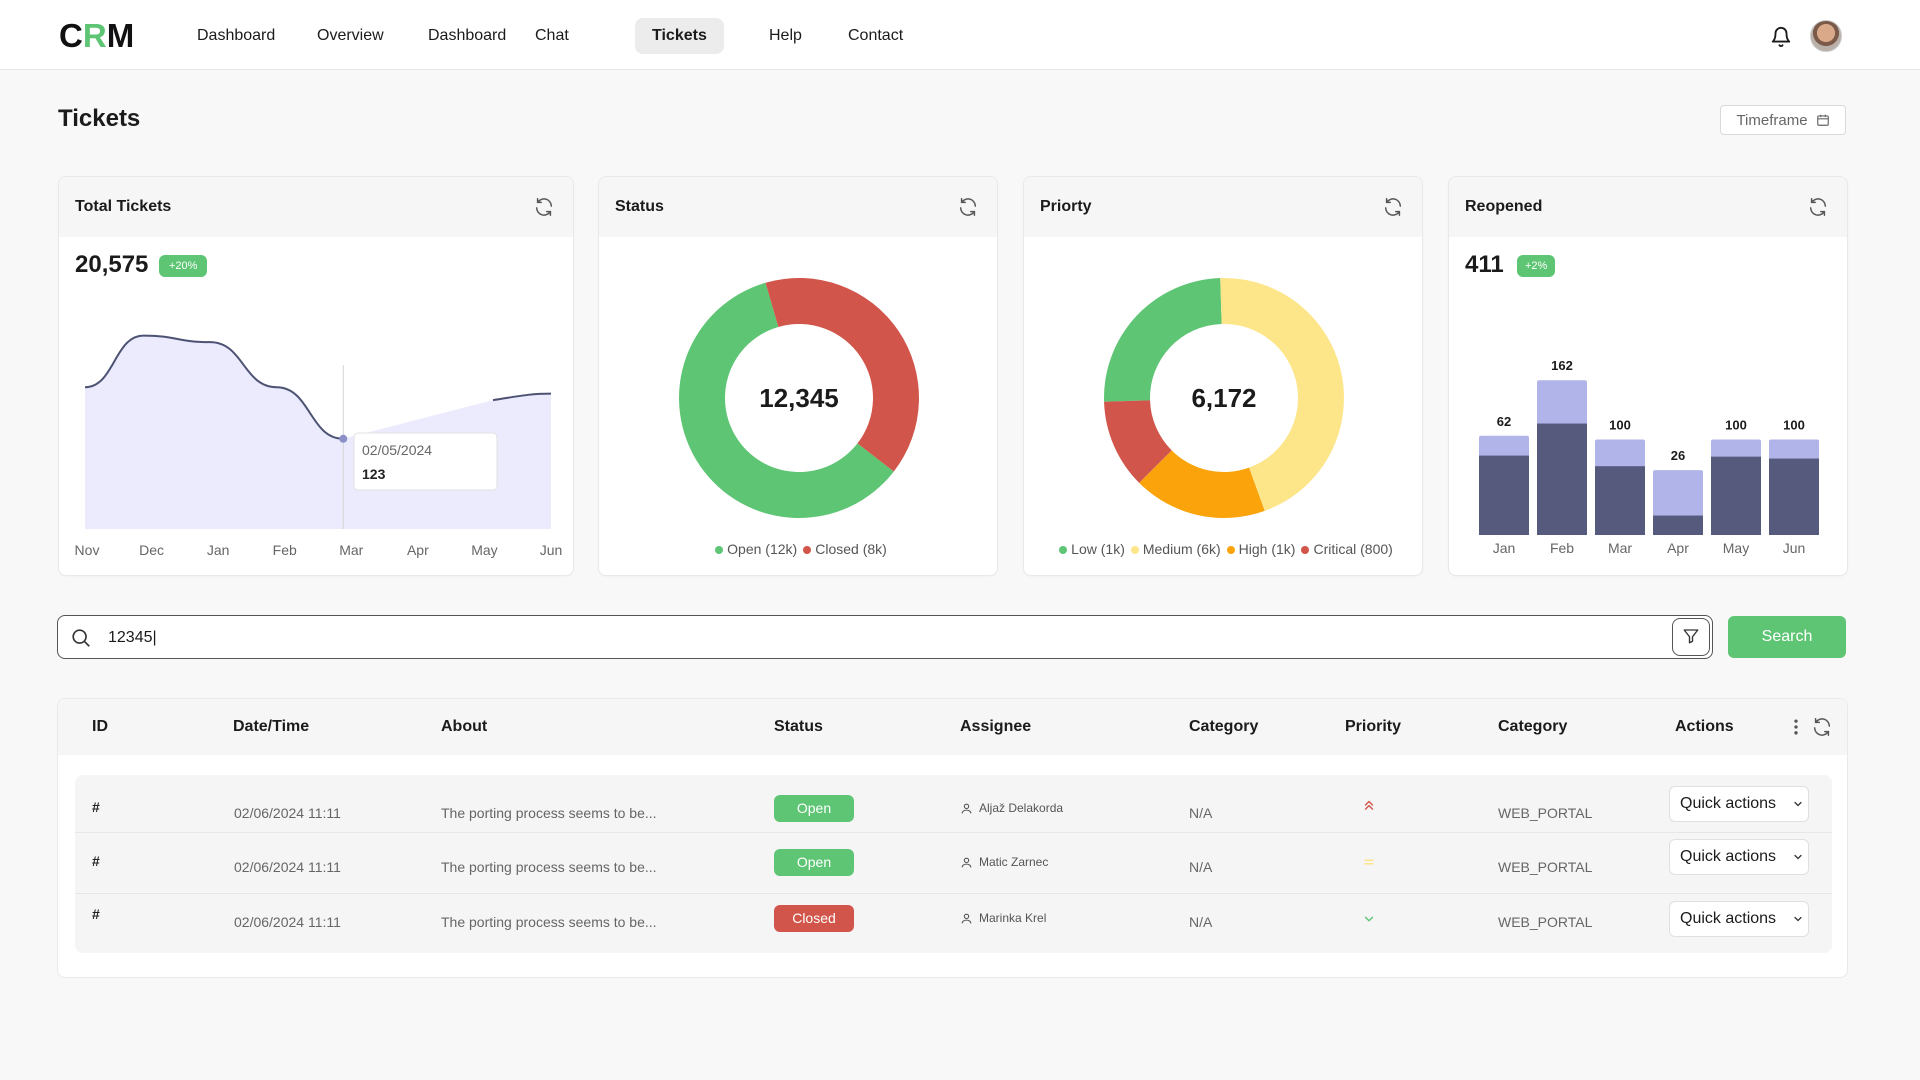 Image resolution: width=1920 pixels, height=1080 pixels. I want to click on ticket-datetime: 02/06/2024 11:11, so click(287, 922).